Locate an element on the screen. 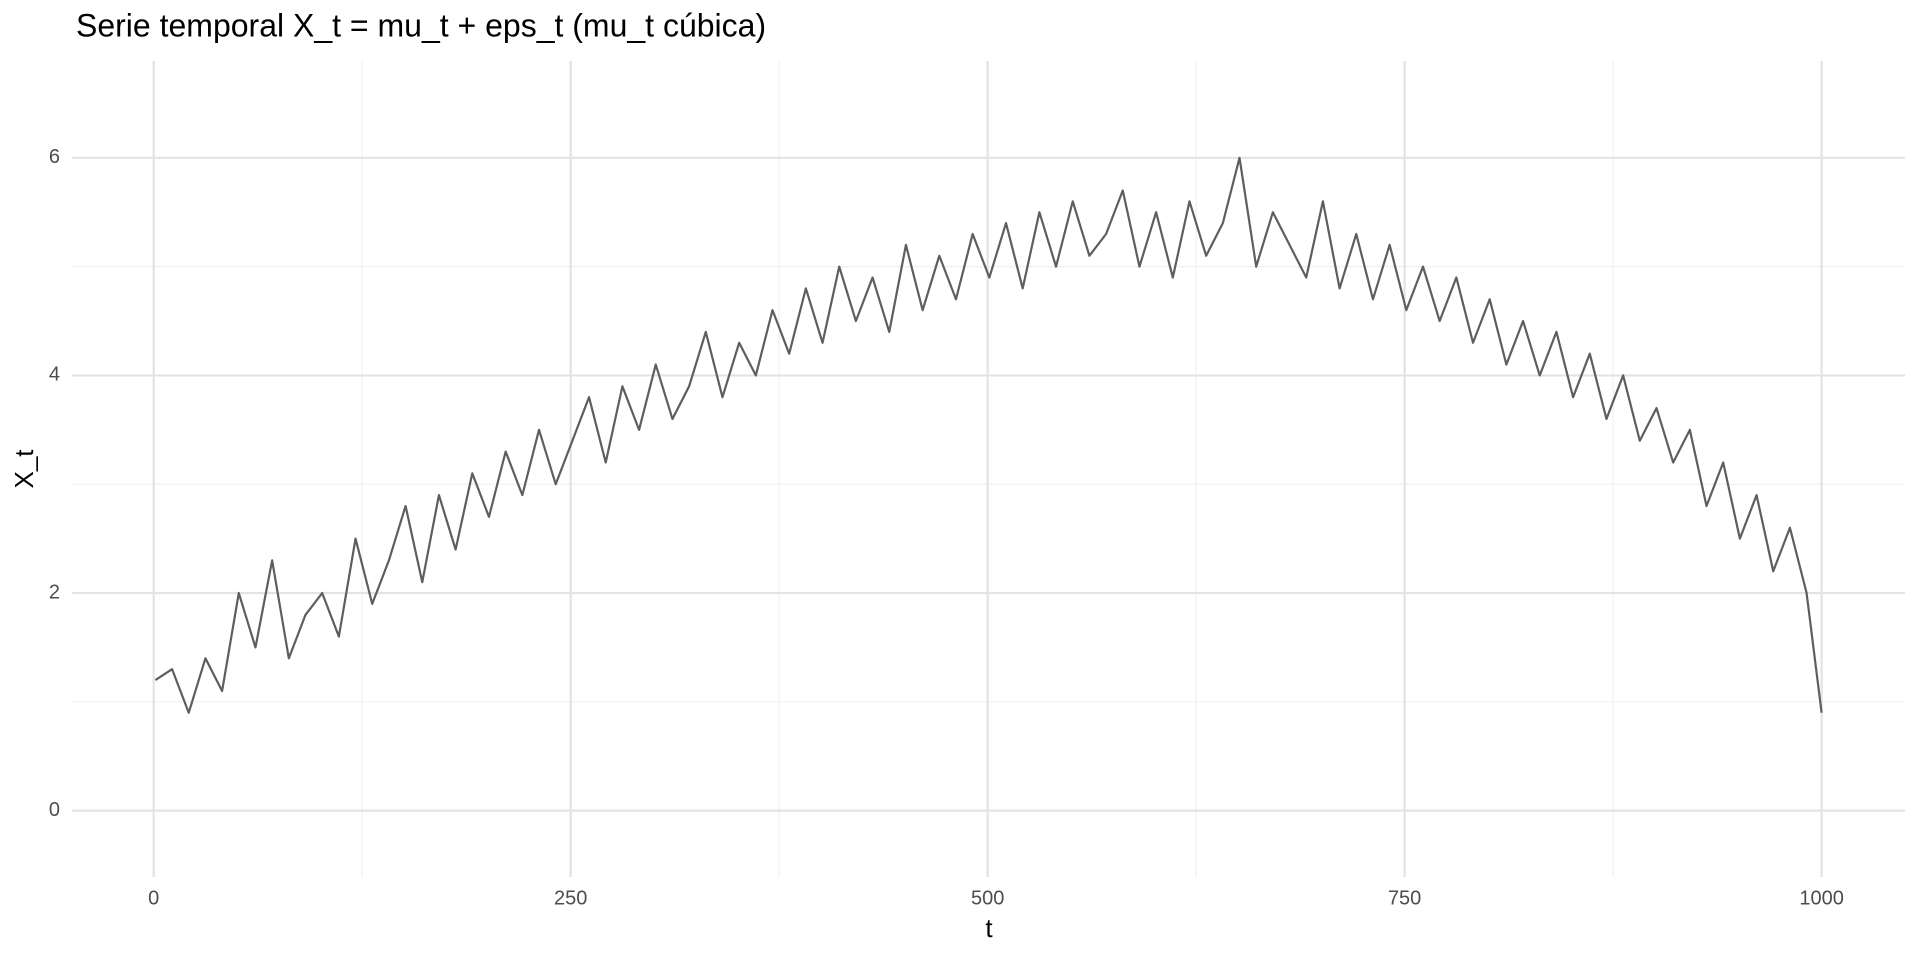 The image size is (1920, 960). x-tick-label: 250 is located at coordinates (570, 898).